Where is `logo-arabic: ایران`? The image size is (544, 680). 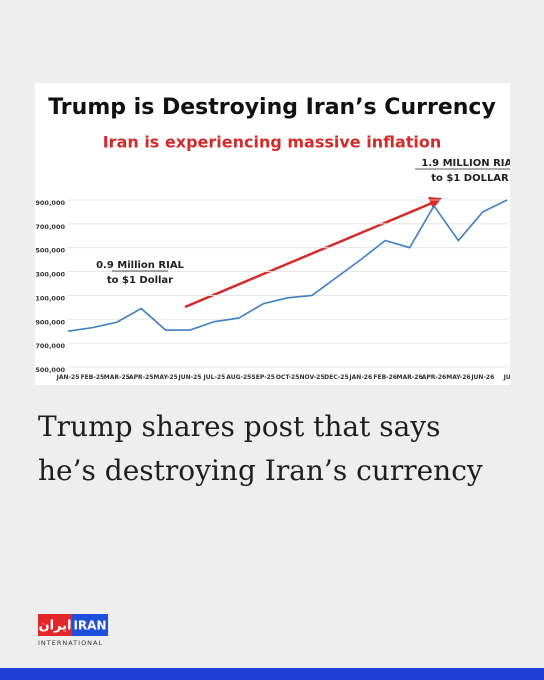 logo-arabic: ایران is located at coordinates (55, 626).